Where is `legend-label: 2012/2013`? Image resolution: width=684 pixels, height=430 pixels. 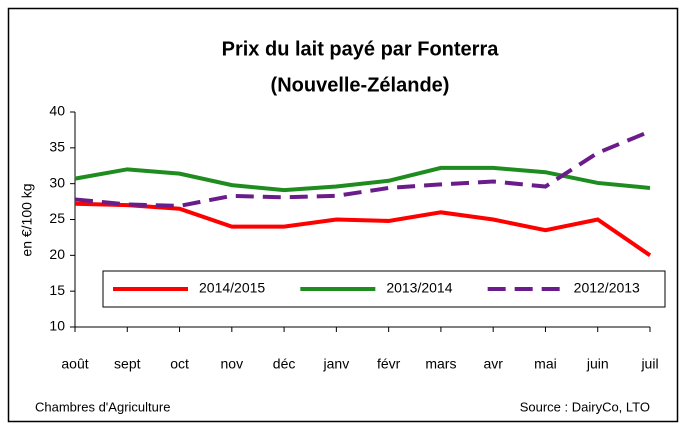 legend-label: 2012/2013 is located at coordinates (607, 288).